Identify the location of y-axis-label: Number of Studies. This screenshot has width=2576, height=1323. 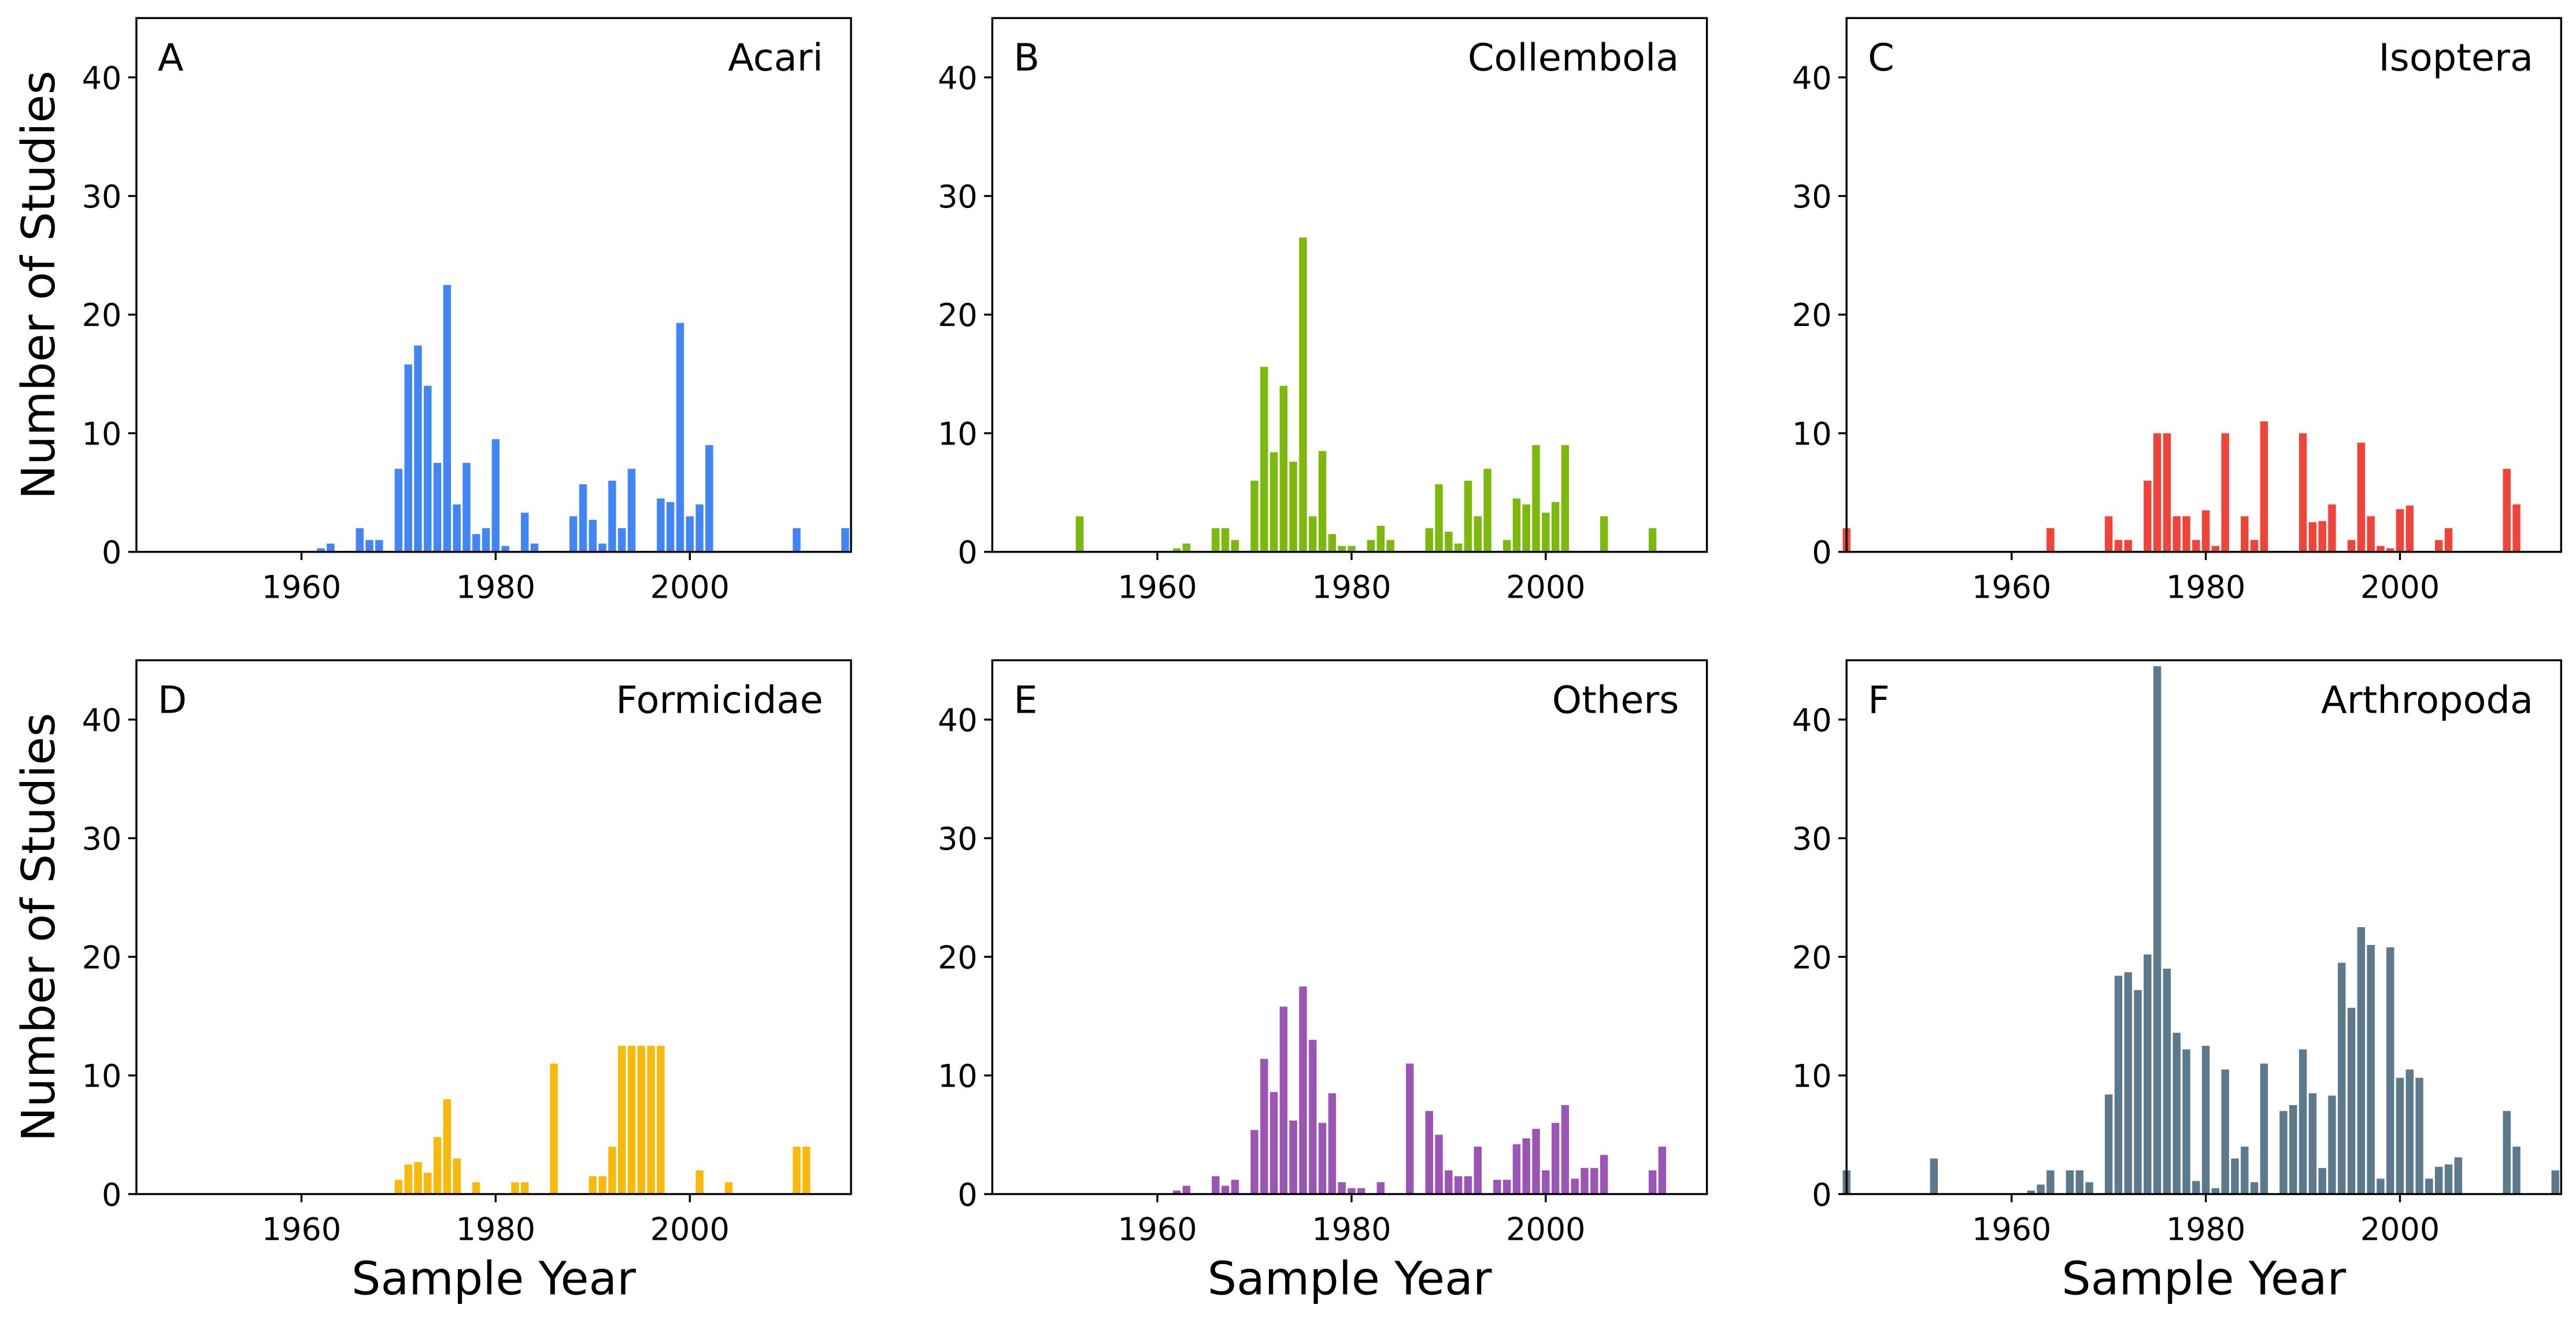
(39, 285).